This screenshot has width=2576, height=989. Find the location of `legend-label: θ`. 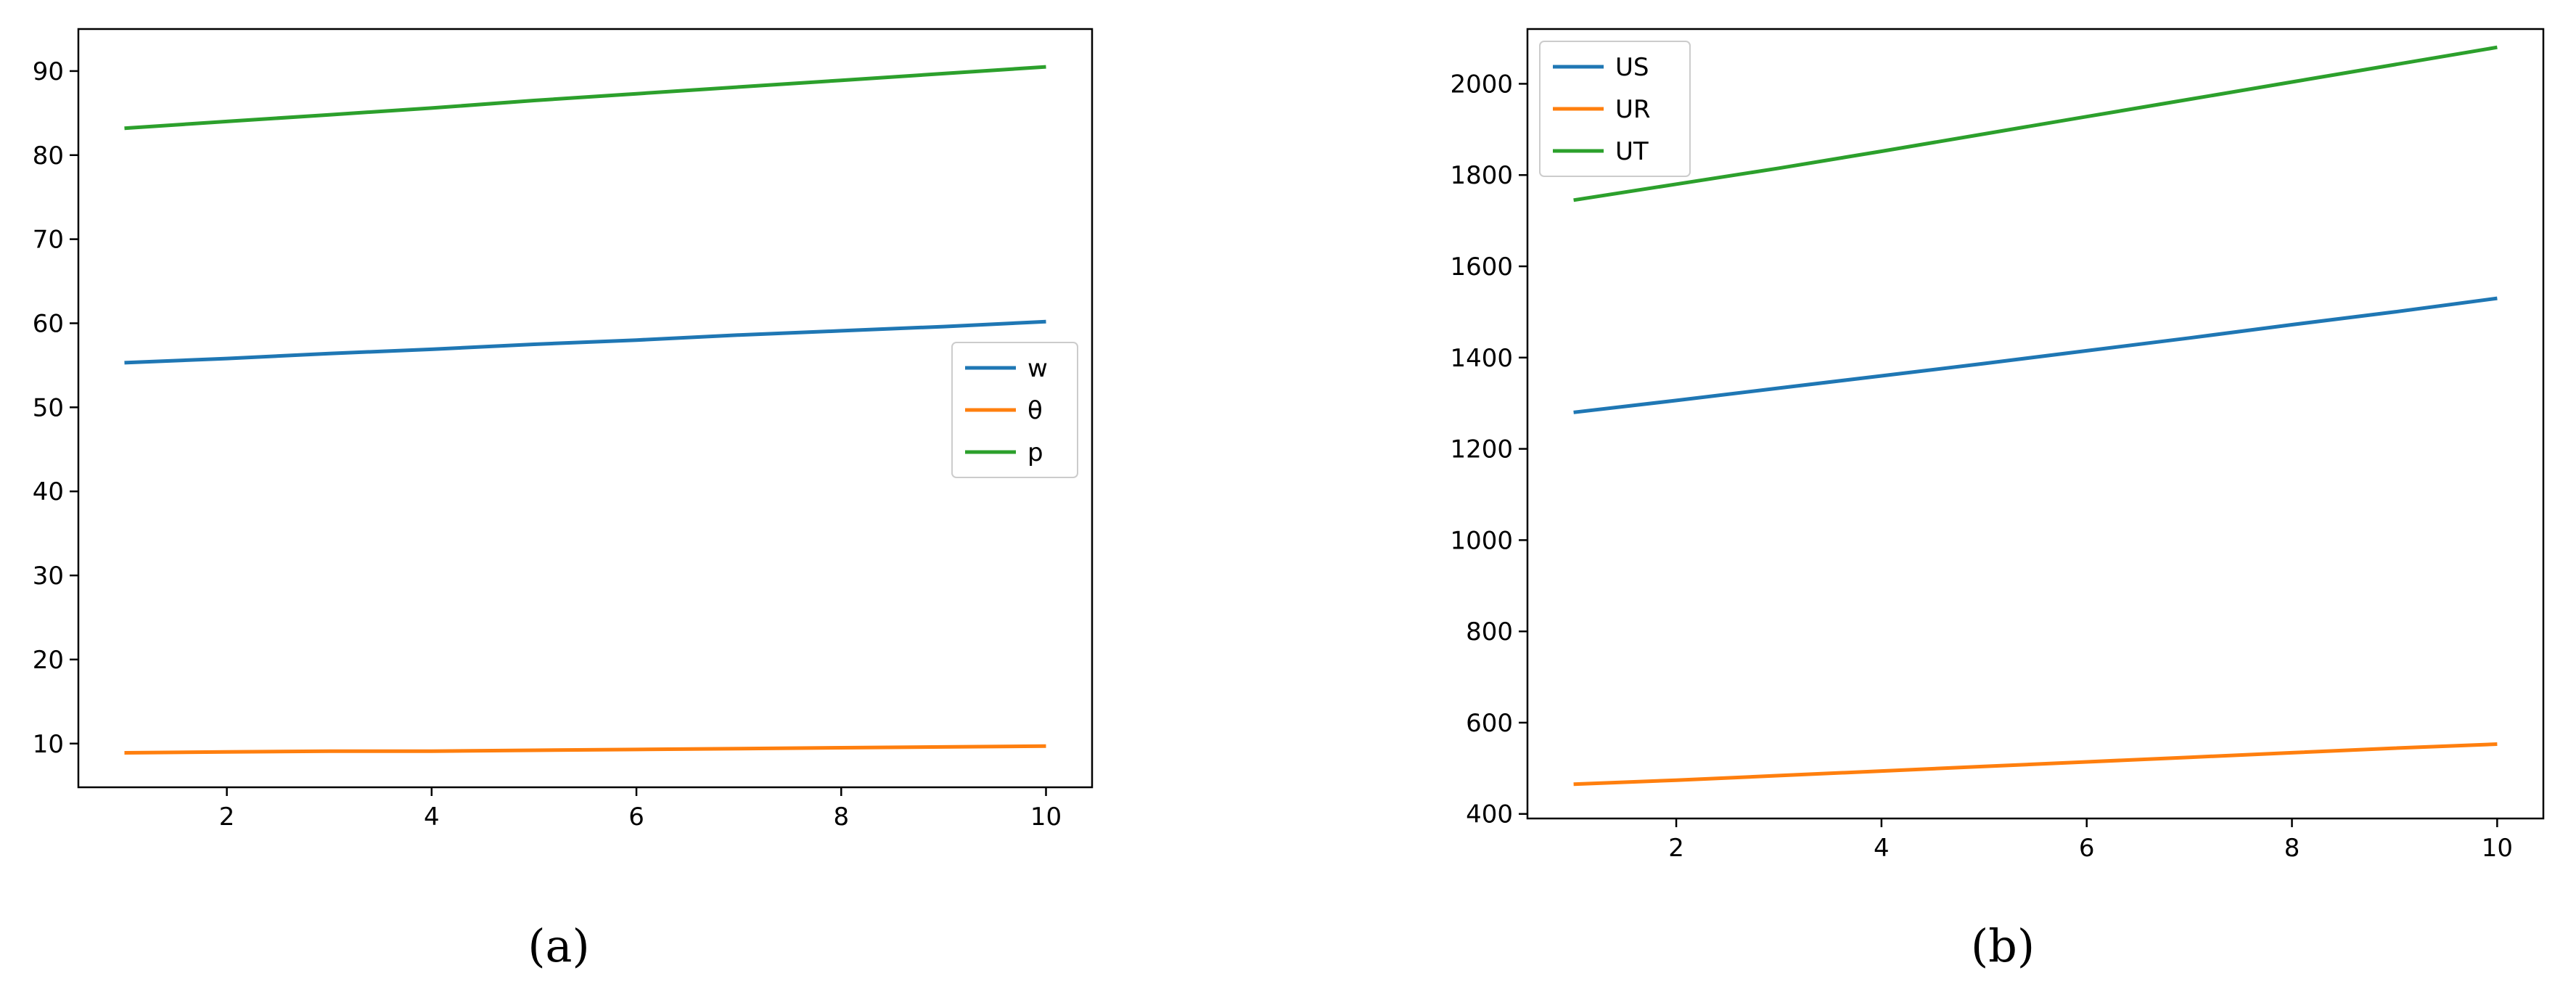

legend-label: θ is located at coordinates (1035, 410).